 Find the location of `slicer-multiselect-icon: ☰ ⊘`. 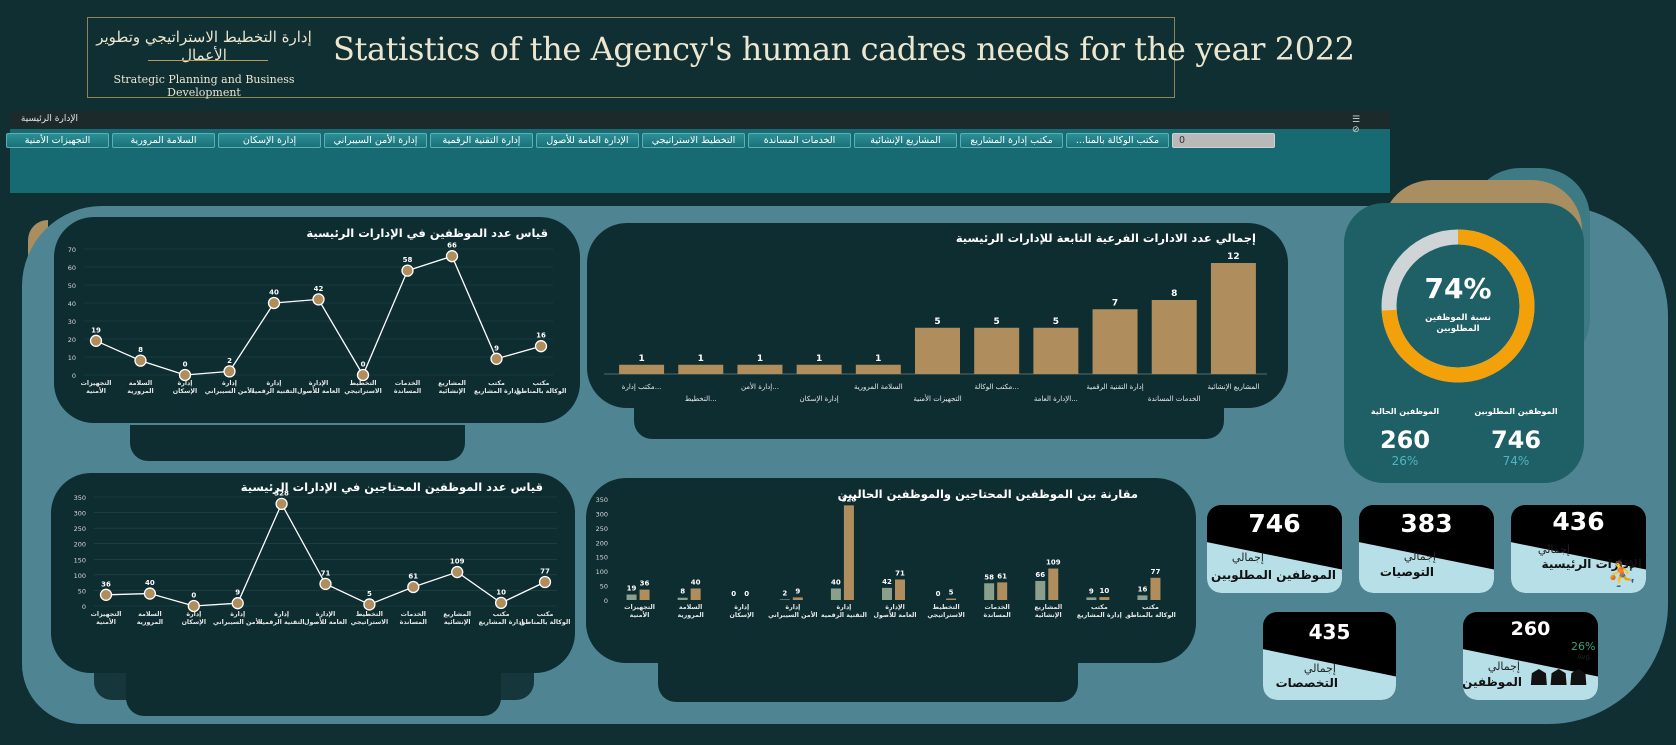

slicer-multiselect-icon: ☰ ⊘ is located at coordinates (1360, 125).